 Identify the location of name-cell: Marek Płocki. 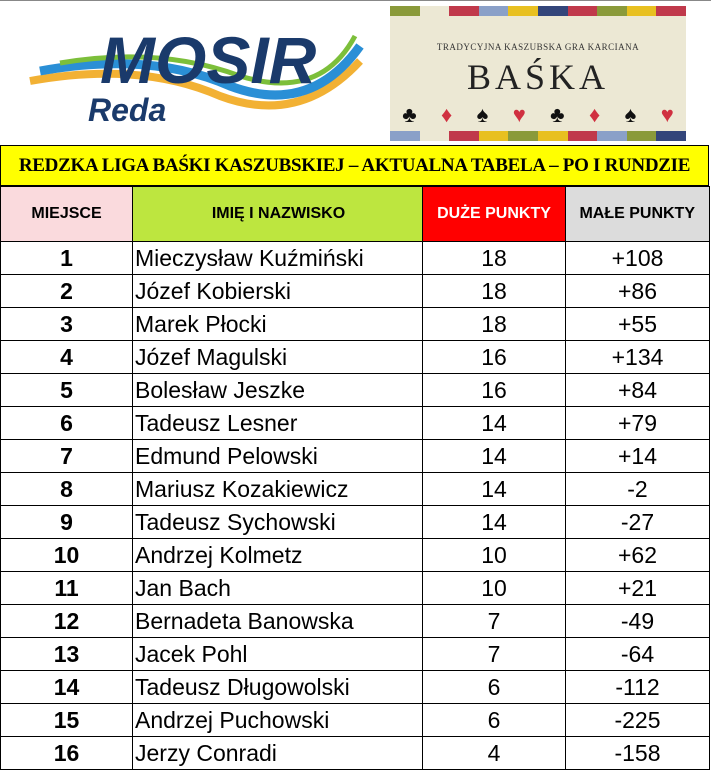
(277, 324).